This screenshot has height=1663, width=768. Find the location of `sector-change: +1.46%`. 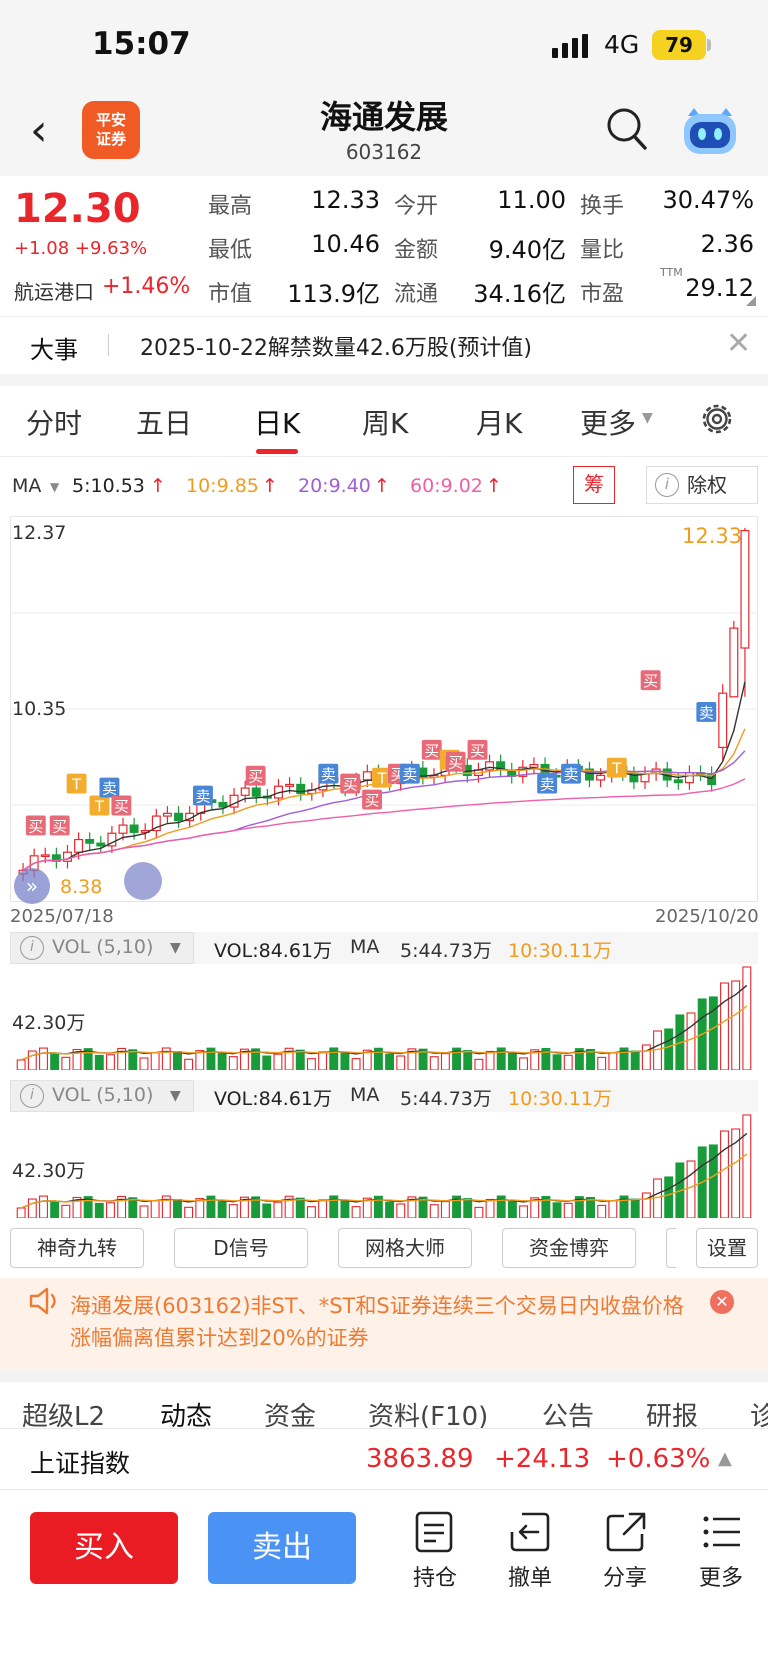

sector-change: +1.46% is located at coordinates (146, 286).